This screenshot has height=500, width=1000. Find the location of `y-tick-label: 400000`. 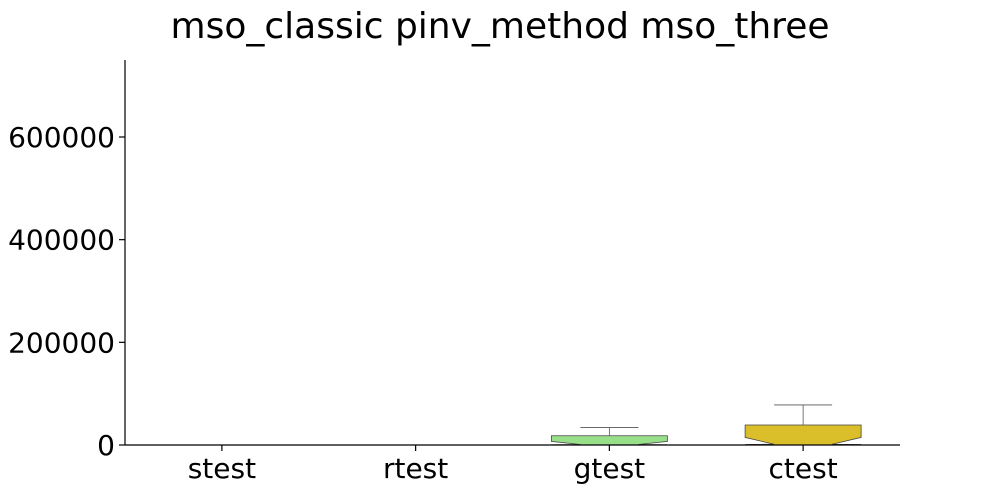

y-tick-label: 400000 is located at coordinates (61, 240).